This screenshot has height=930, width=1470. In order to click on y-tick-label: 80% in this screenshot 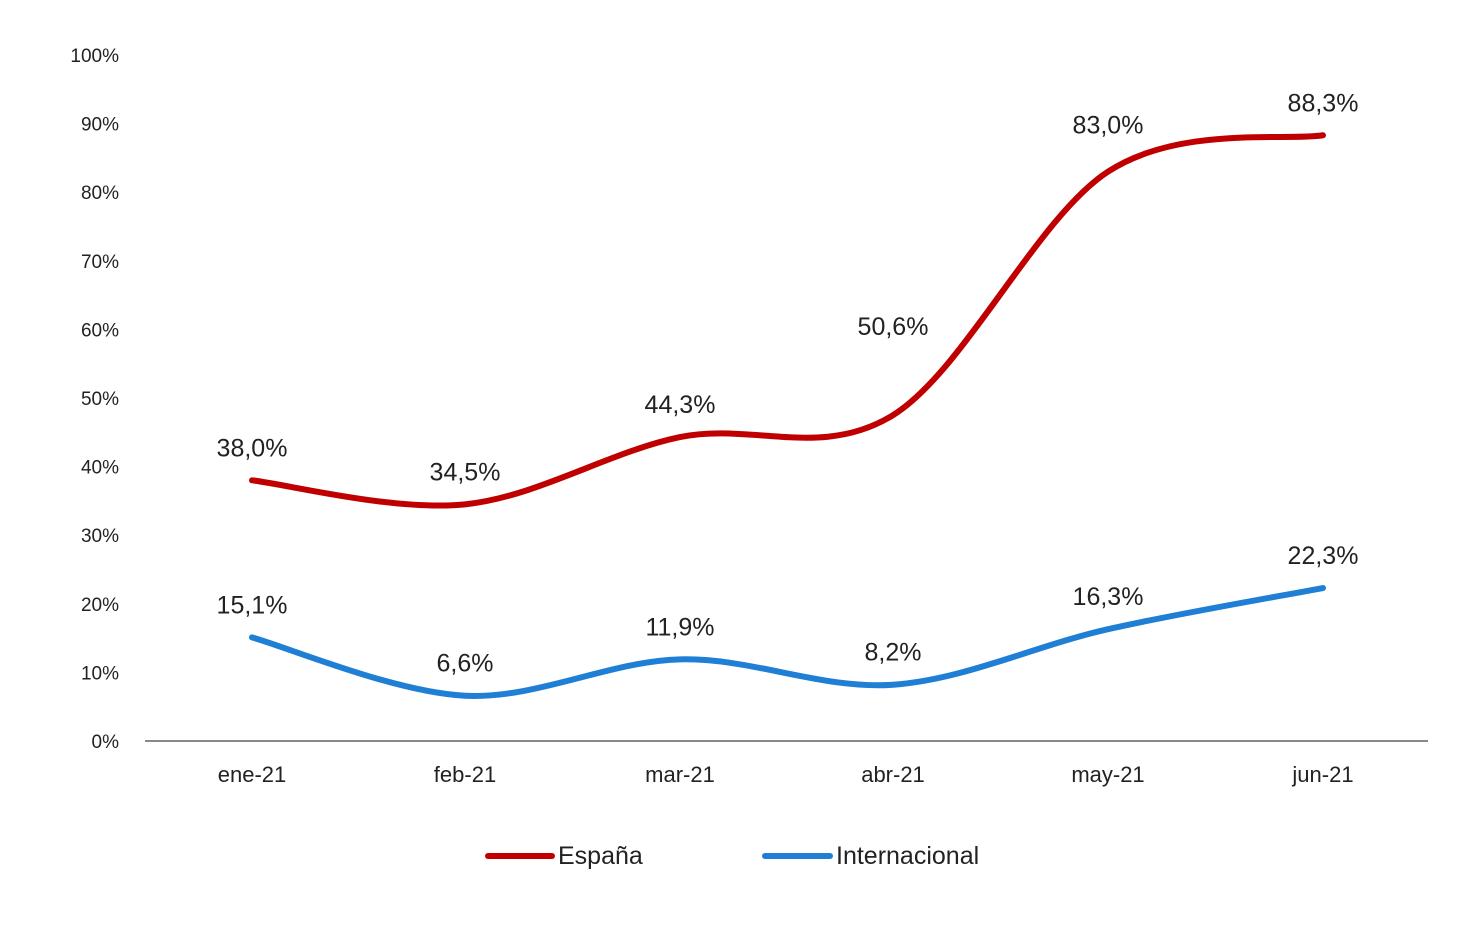, I will do `click(100, 193)`.